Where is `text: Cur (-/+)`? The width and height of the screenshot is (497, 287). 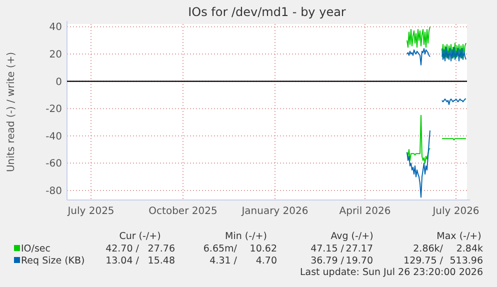
text: Cur (-/+) is located at coordinates (140, 236).